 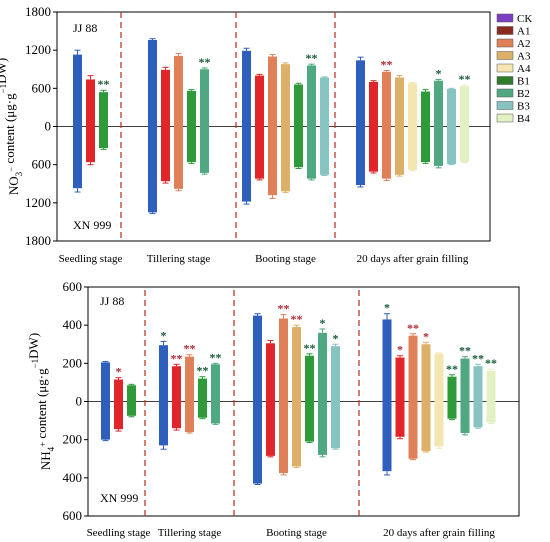 I want to click on y-axis-label-part: −1, so click(x=35, y=364).